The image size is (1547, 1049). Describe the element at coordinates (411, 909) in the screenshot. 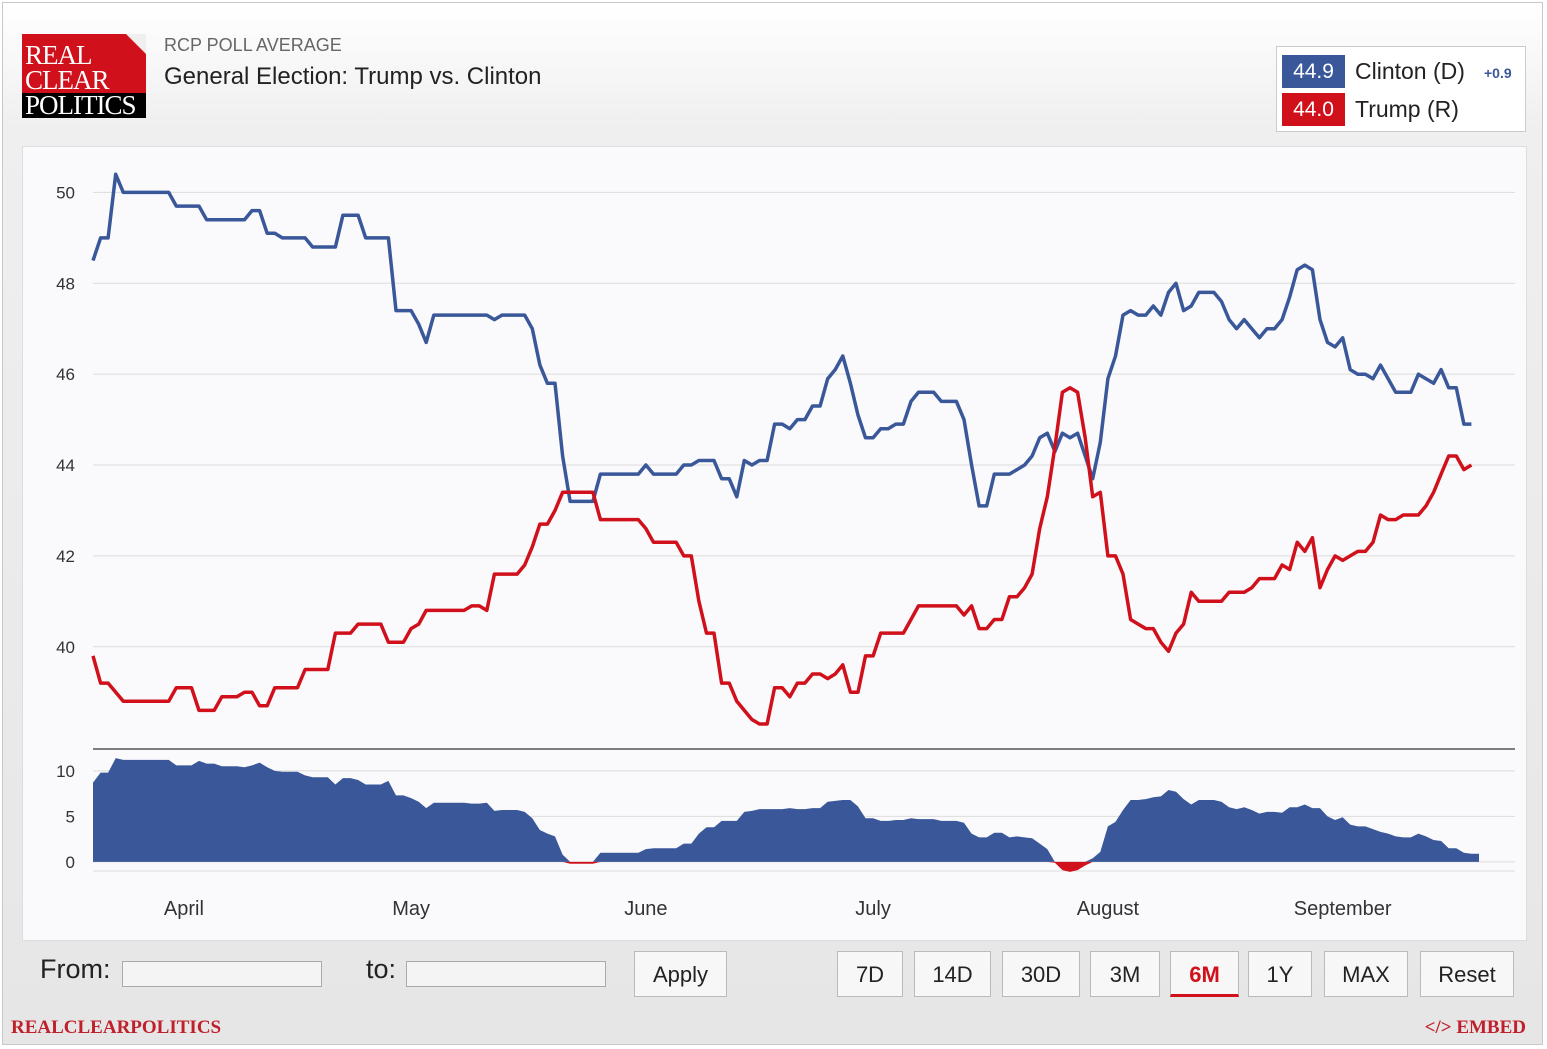

I see `x-tick-label-may: May` at that location.